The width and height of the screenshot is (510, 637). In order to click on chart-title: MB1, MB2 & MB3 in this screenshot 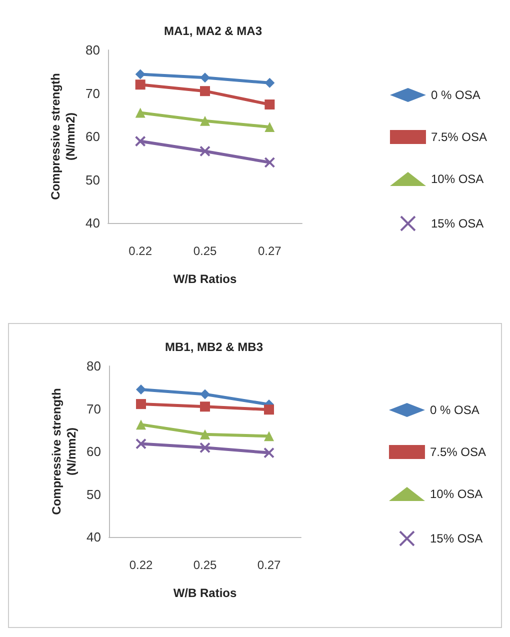, I will do `click(214, 347)`.